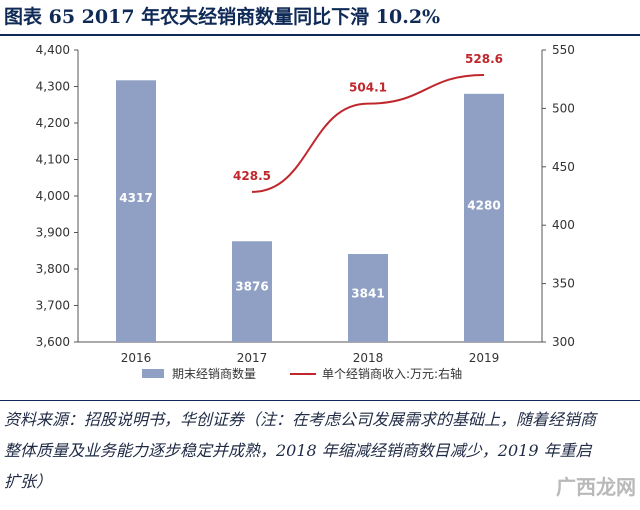  I want to click on left-tick-label: 4,300, so click(53, 87).